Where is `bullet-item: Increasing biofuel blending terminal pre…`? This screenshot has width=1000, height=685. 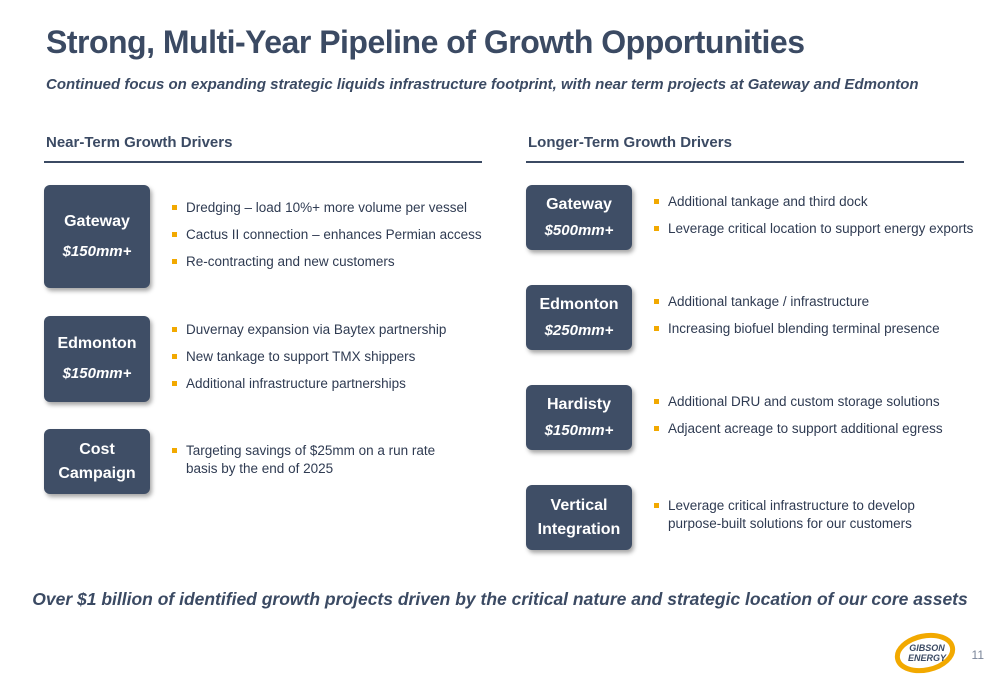 bullet-item: Increasing biofuel blending terminal pre… is located at coordinates (819, 329).